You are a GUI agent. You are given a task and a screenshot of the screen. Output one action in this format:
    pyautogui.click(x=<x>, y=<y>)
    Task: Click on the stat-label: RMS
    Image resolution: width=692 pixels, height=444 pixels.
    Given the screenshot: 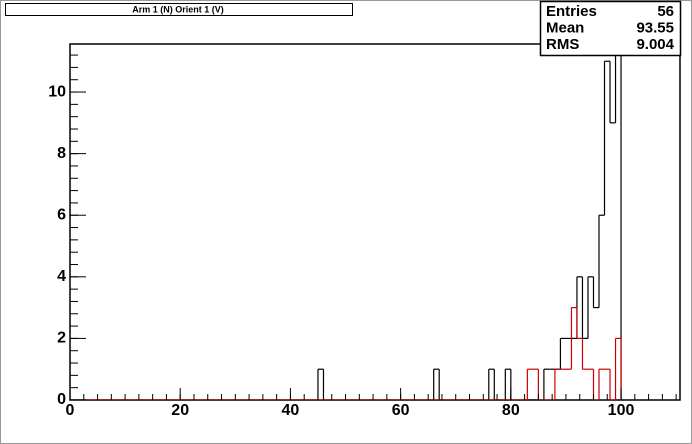 What is the action you would take?
    pyautogui.click(x=562, y=44)
    